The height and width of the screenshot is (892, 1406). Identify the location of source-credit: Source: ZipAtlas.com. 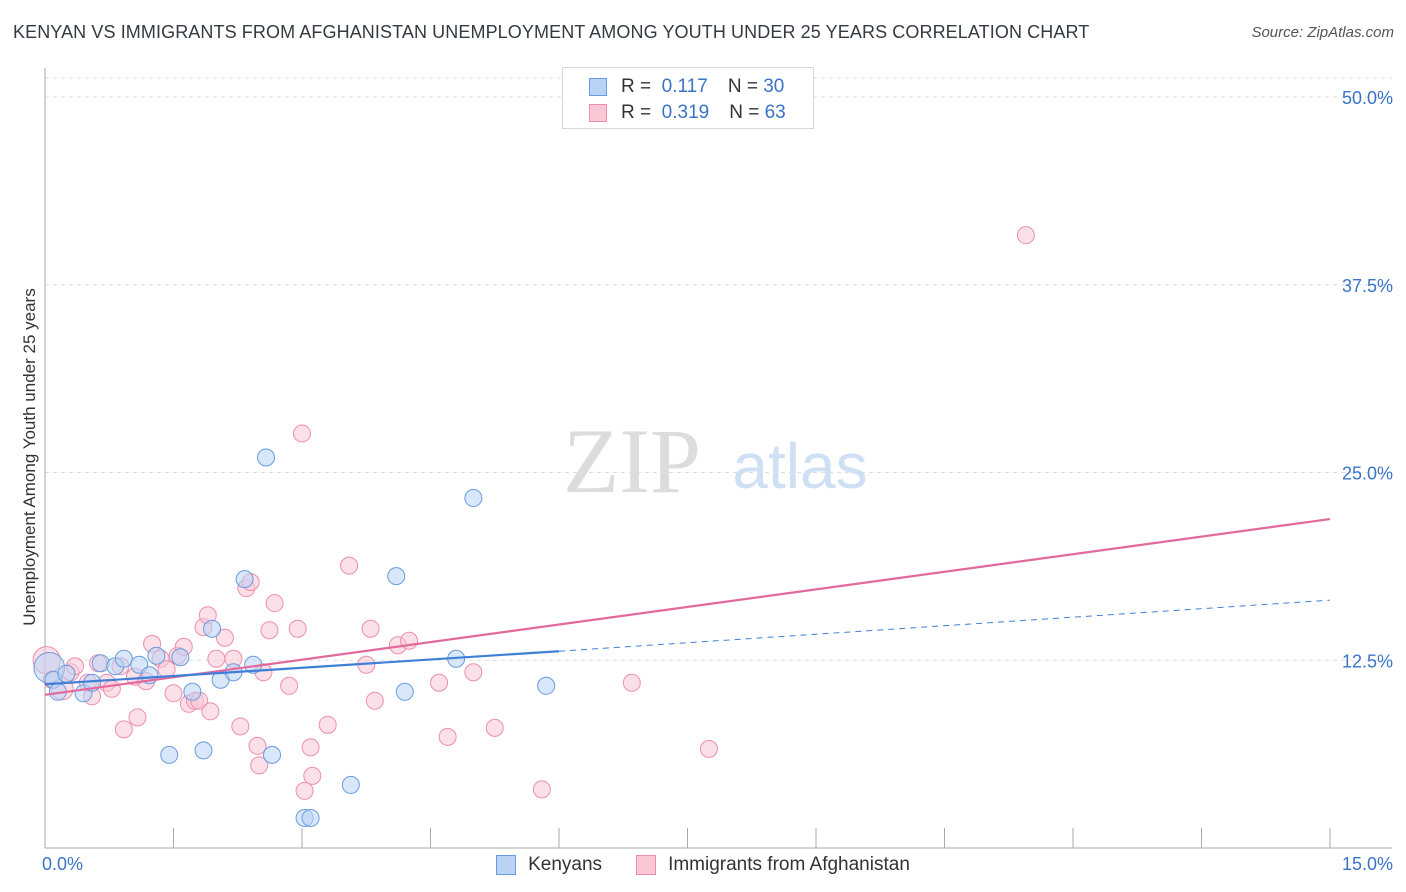
(1322, 32).